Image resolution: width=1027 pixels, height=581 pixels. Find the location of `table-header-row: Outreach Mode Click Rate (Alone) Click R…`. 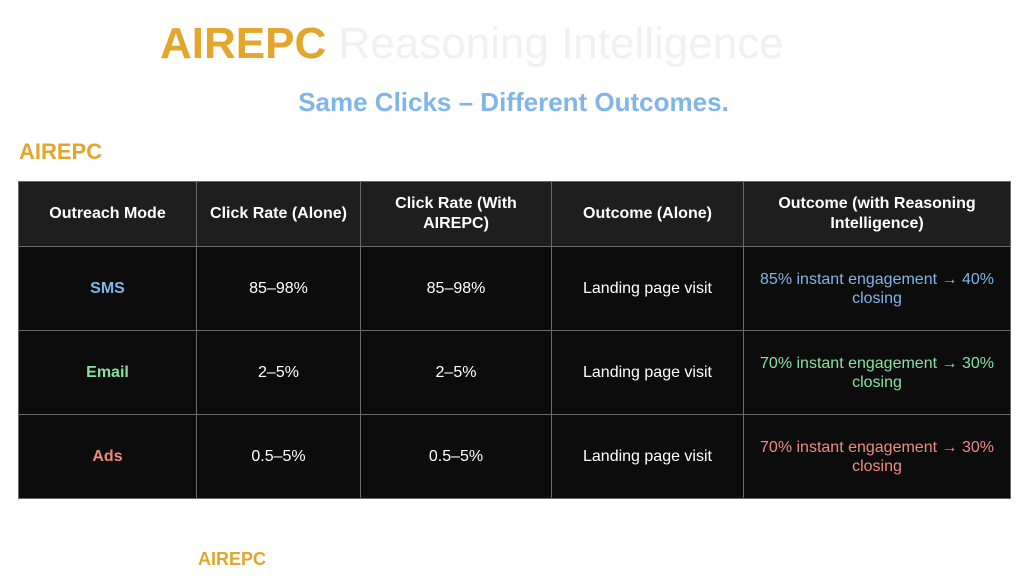

table-header-row: Outreach Mode Click Rate (Alone) Click R… is located at coordinates (514, 214).